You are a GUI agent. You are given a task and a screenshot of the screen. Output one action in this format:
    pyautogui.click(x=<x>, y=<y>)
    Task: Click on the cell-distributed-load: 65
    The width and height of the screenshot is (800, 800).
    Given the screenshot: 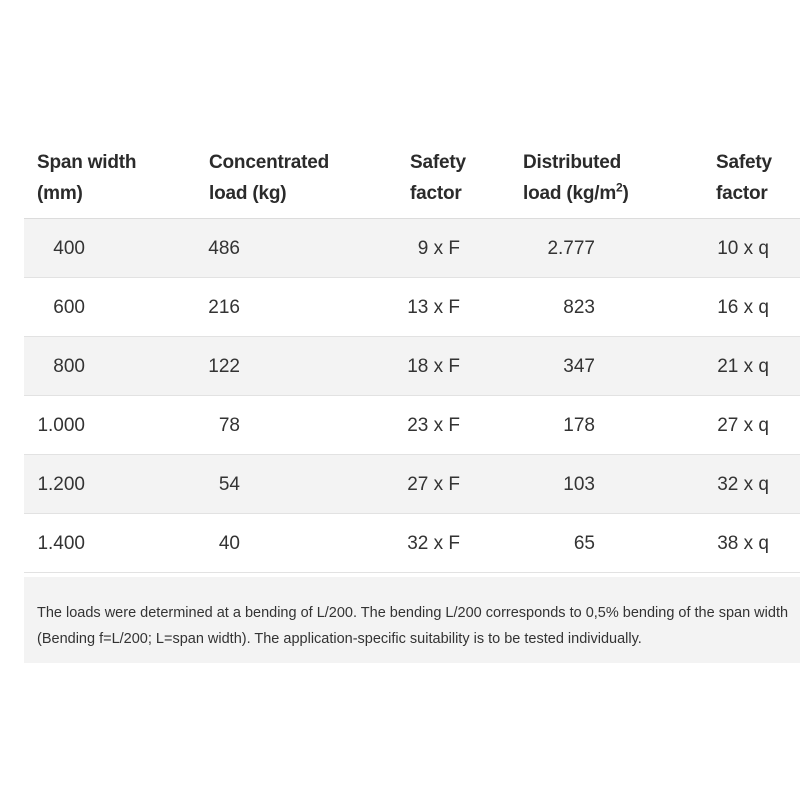 What is the action you would take?
    pyautogui.click(x=584, y=543)
    